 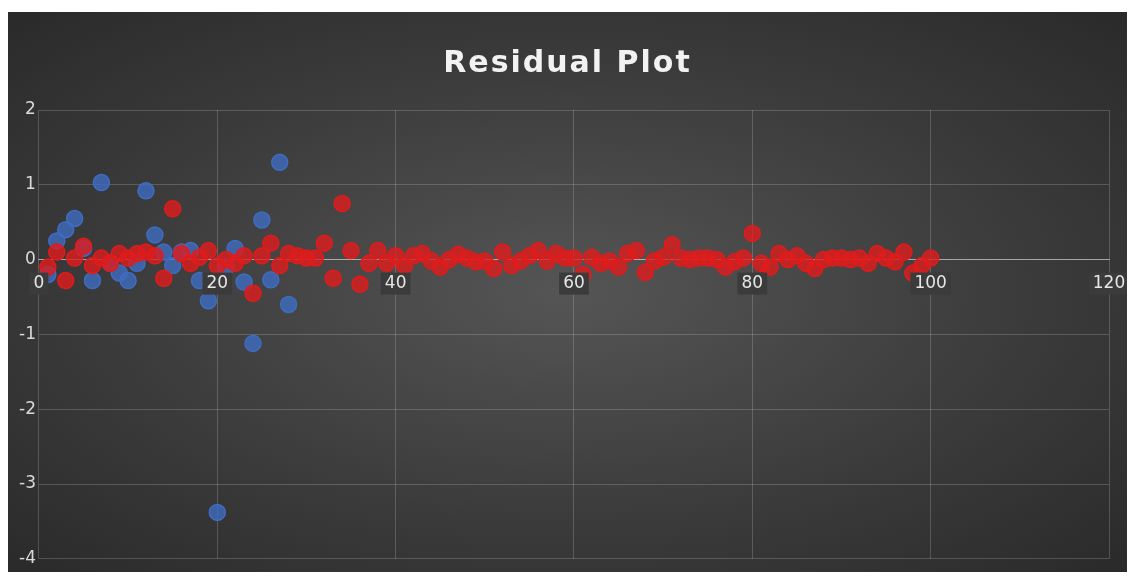 What do you see at coordinates (27, 407) in the screenshot?
I see `y-tick-label: -2` at bounding box center [27, 407].